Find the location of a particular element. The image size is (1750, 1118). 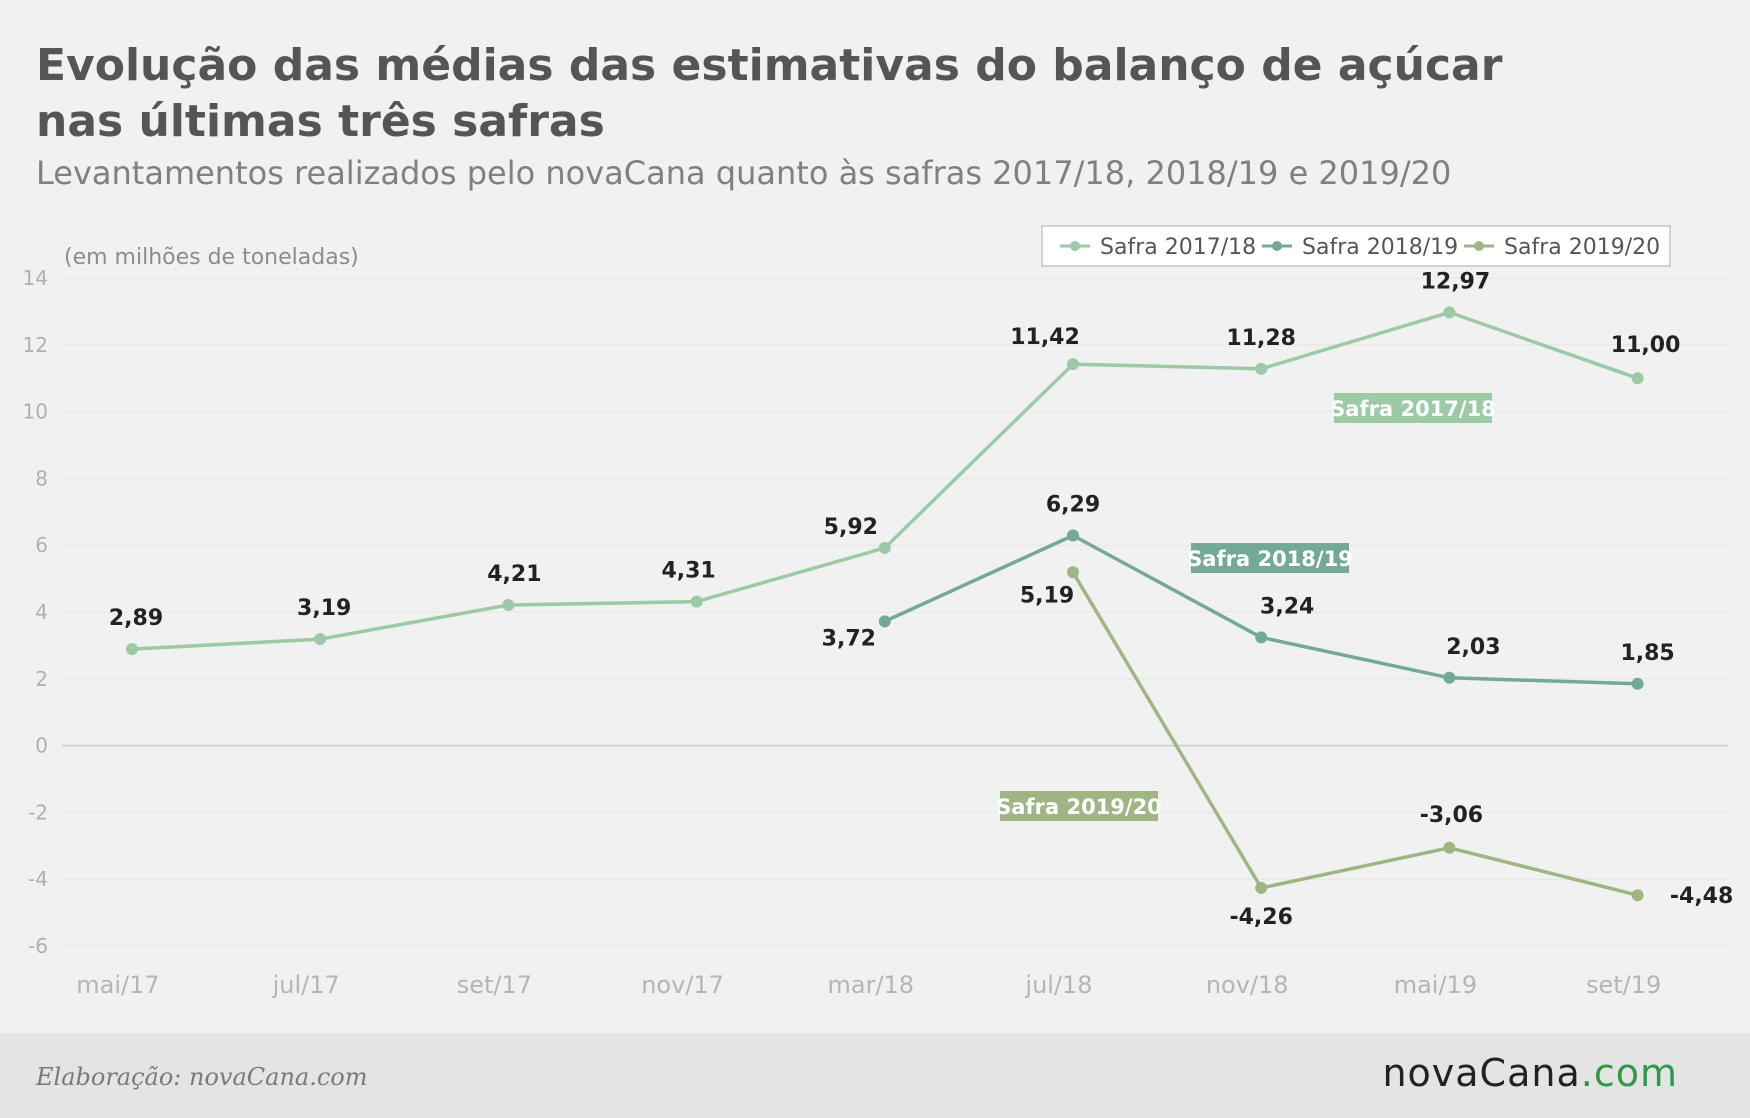

y-tick-label: -4 is located at coordinates (38, 879).